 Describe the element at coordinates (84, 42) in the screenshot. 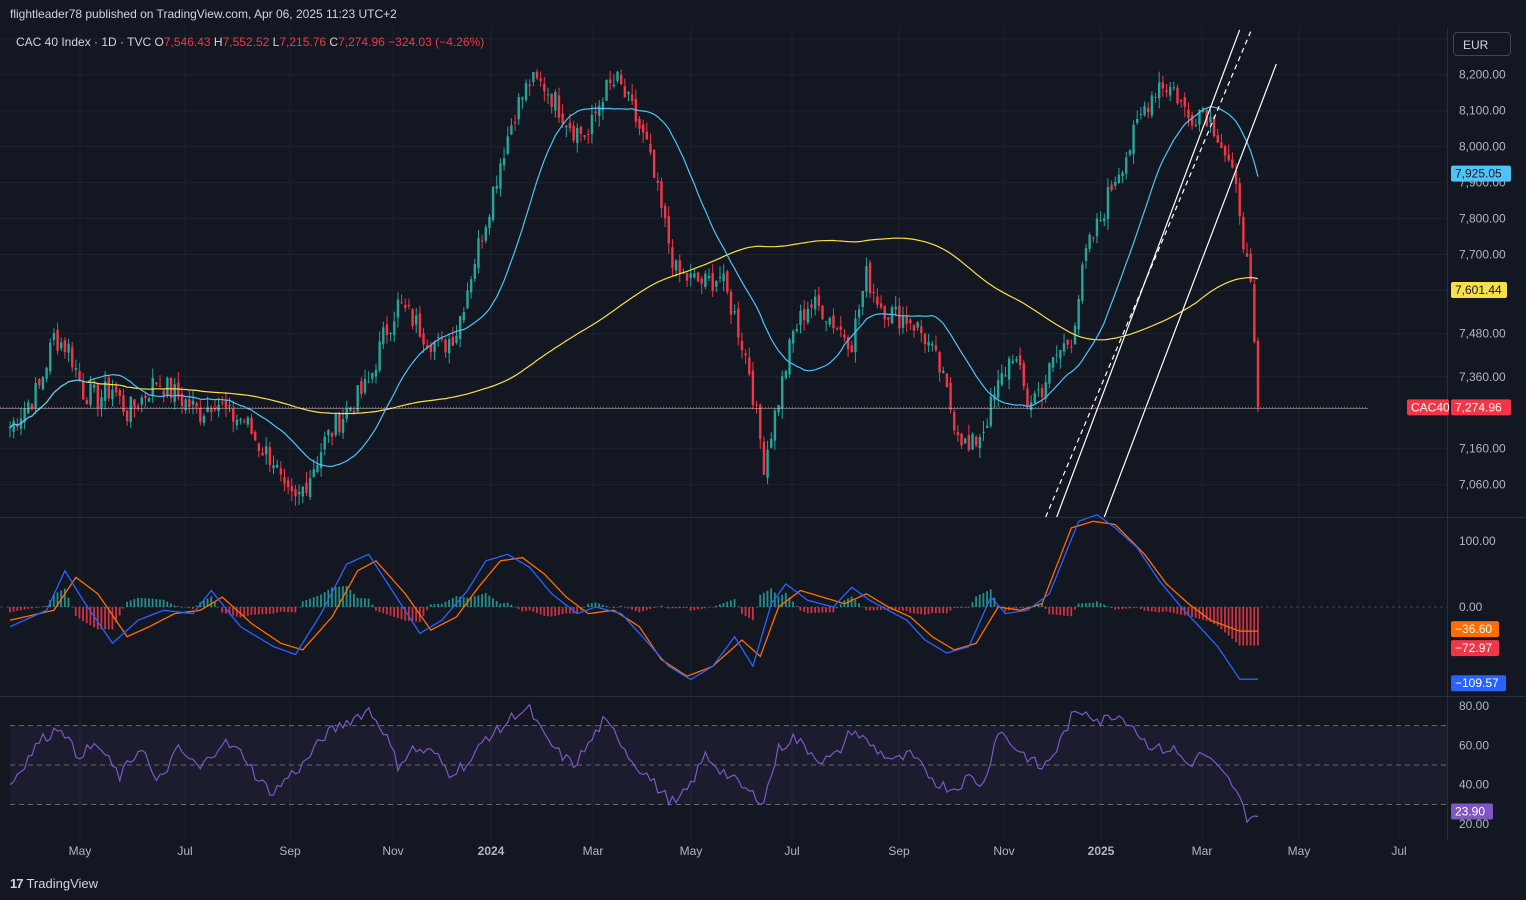

I see `legend-symbol: CAC 40 Index · 1D · TVC` at that location.